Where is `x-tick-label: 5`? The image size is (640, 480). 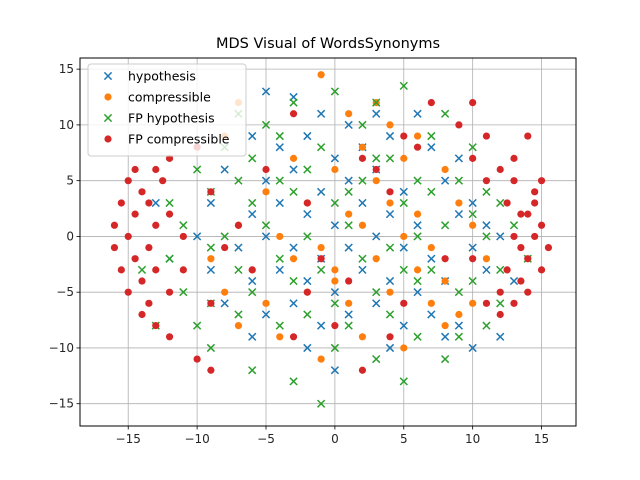
x-tick-label: 5 is located at coordinates (404, 439).